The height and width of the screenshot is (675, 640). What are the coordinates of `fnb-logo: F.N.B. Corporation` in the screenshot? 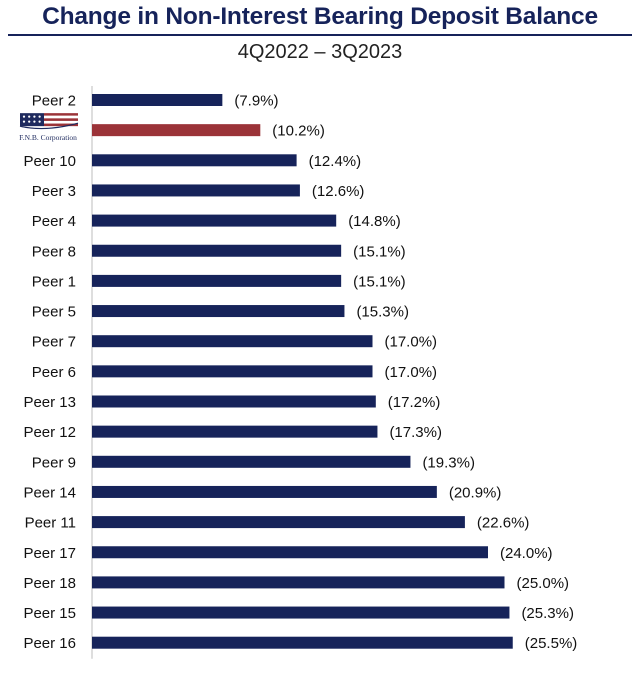 It's located at (49, 127).